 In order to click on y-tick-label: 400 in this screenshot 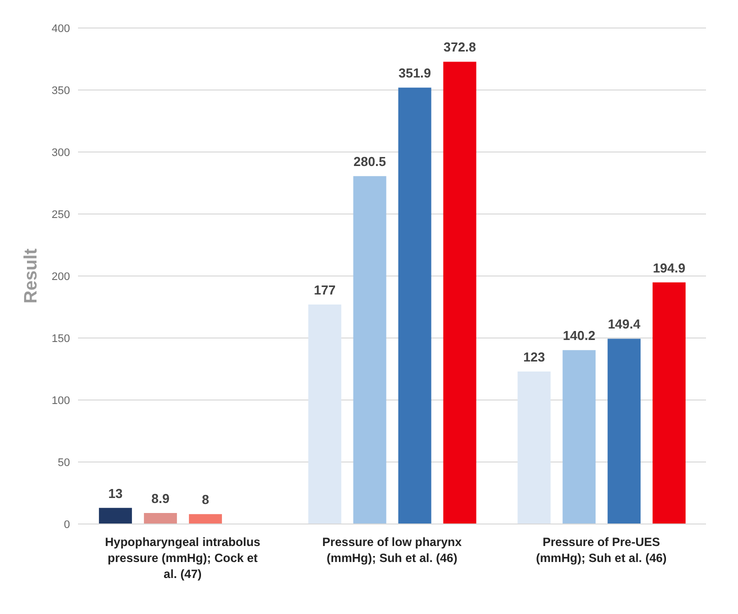, I will do `click(61, 28)`.